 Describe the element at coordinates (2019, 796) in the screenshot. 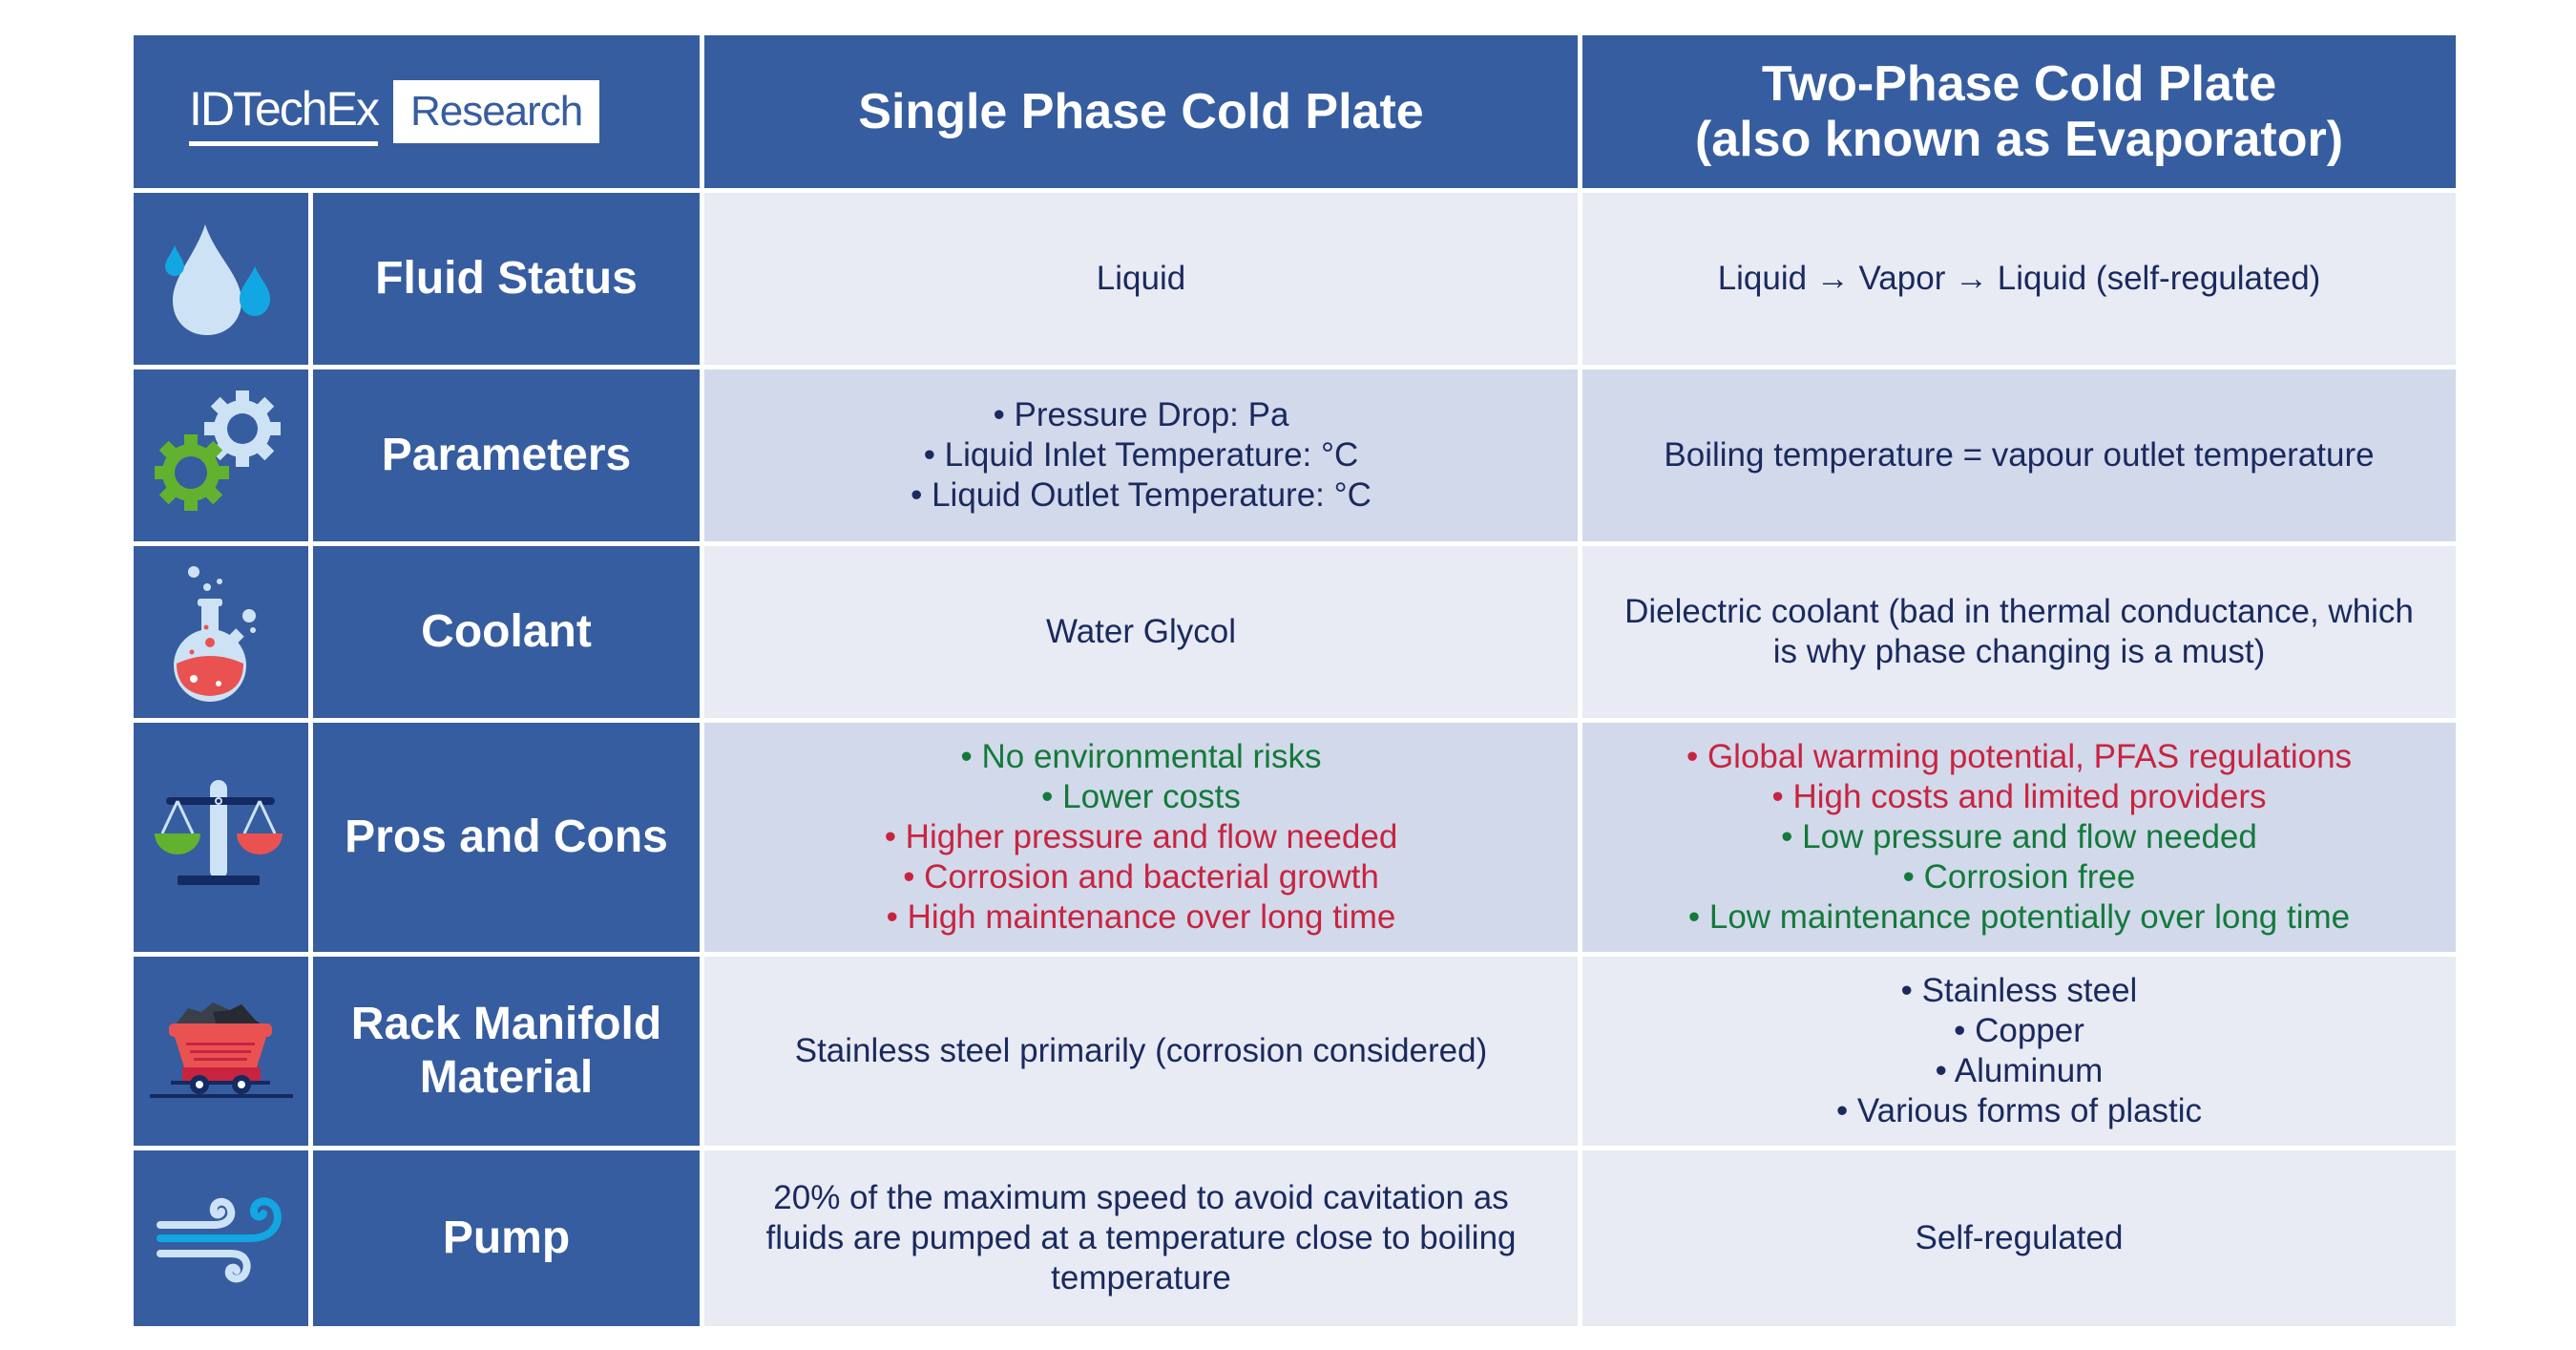

I see `con-item: • High costs and limited providers` at that location.